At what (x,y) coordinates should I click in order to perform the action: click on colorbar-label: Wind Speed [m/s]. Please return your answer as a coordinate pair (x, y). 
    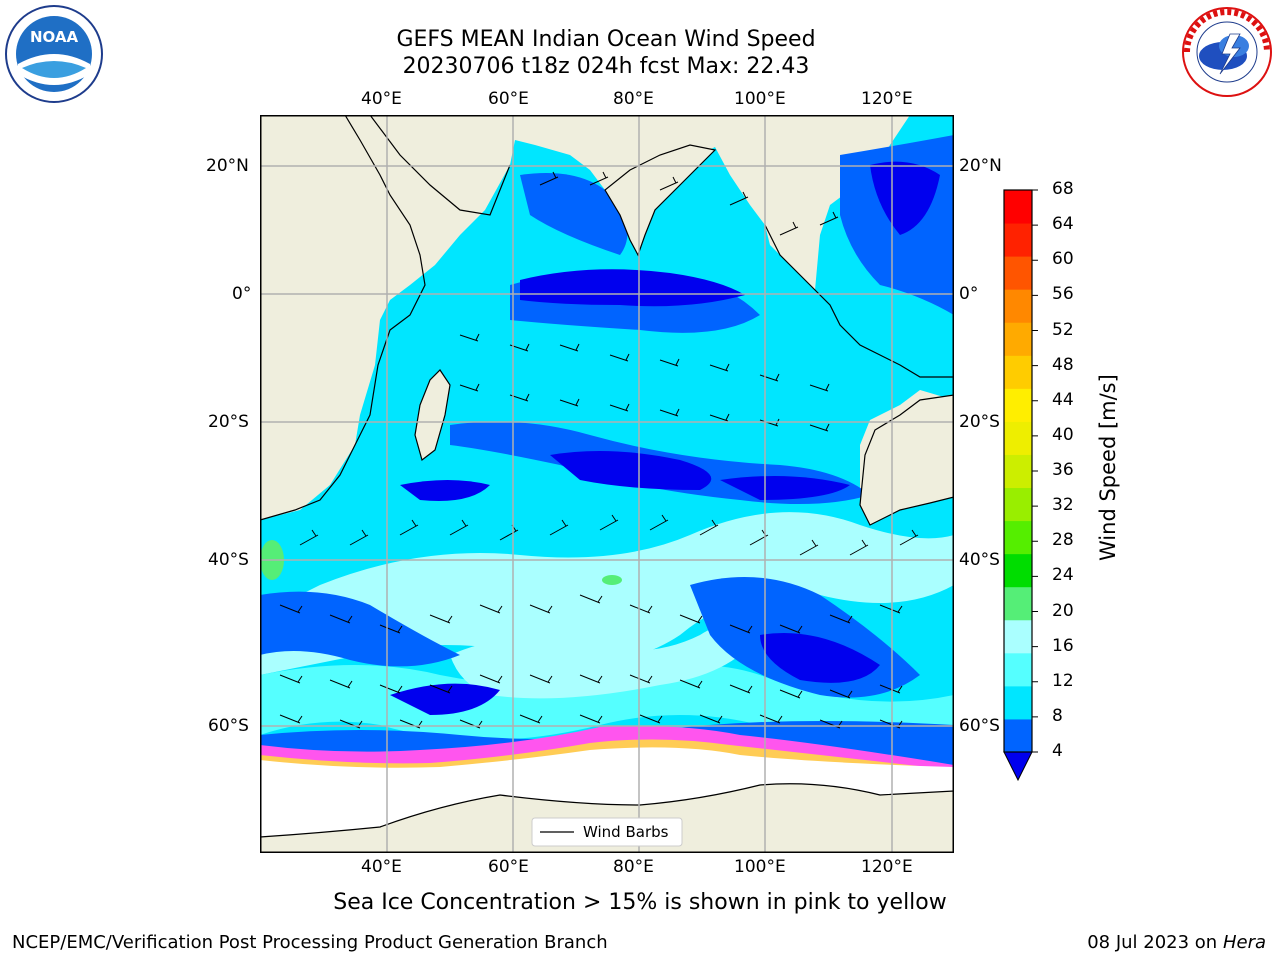
    Looking at the image, I should click on (1108, 467).